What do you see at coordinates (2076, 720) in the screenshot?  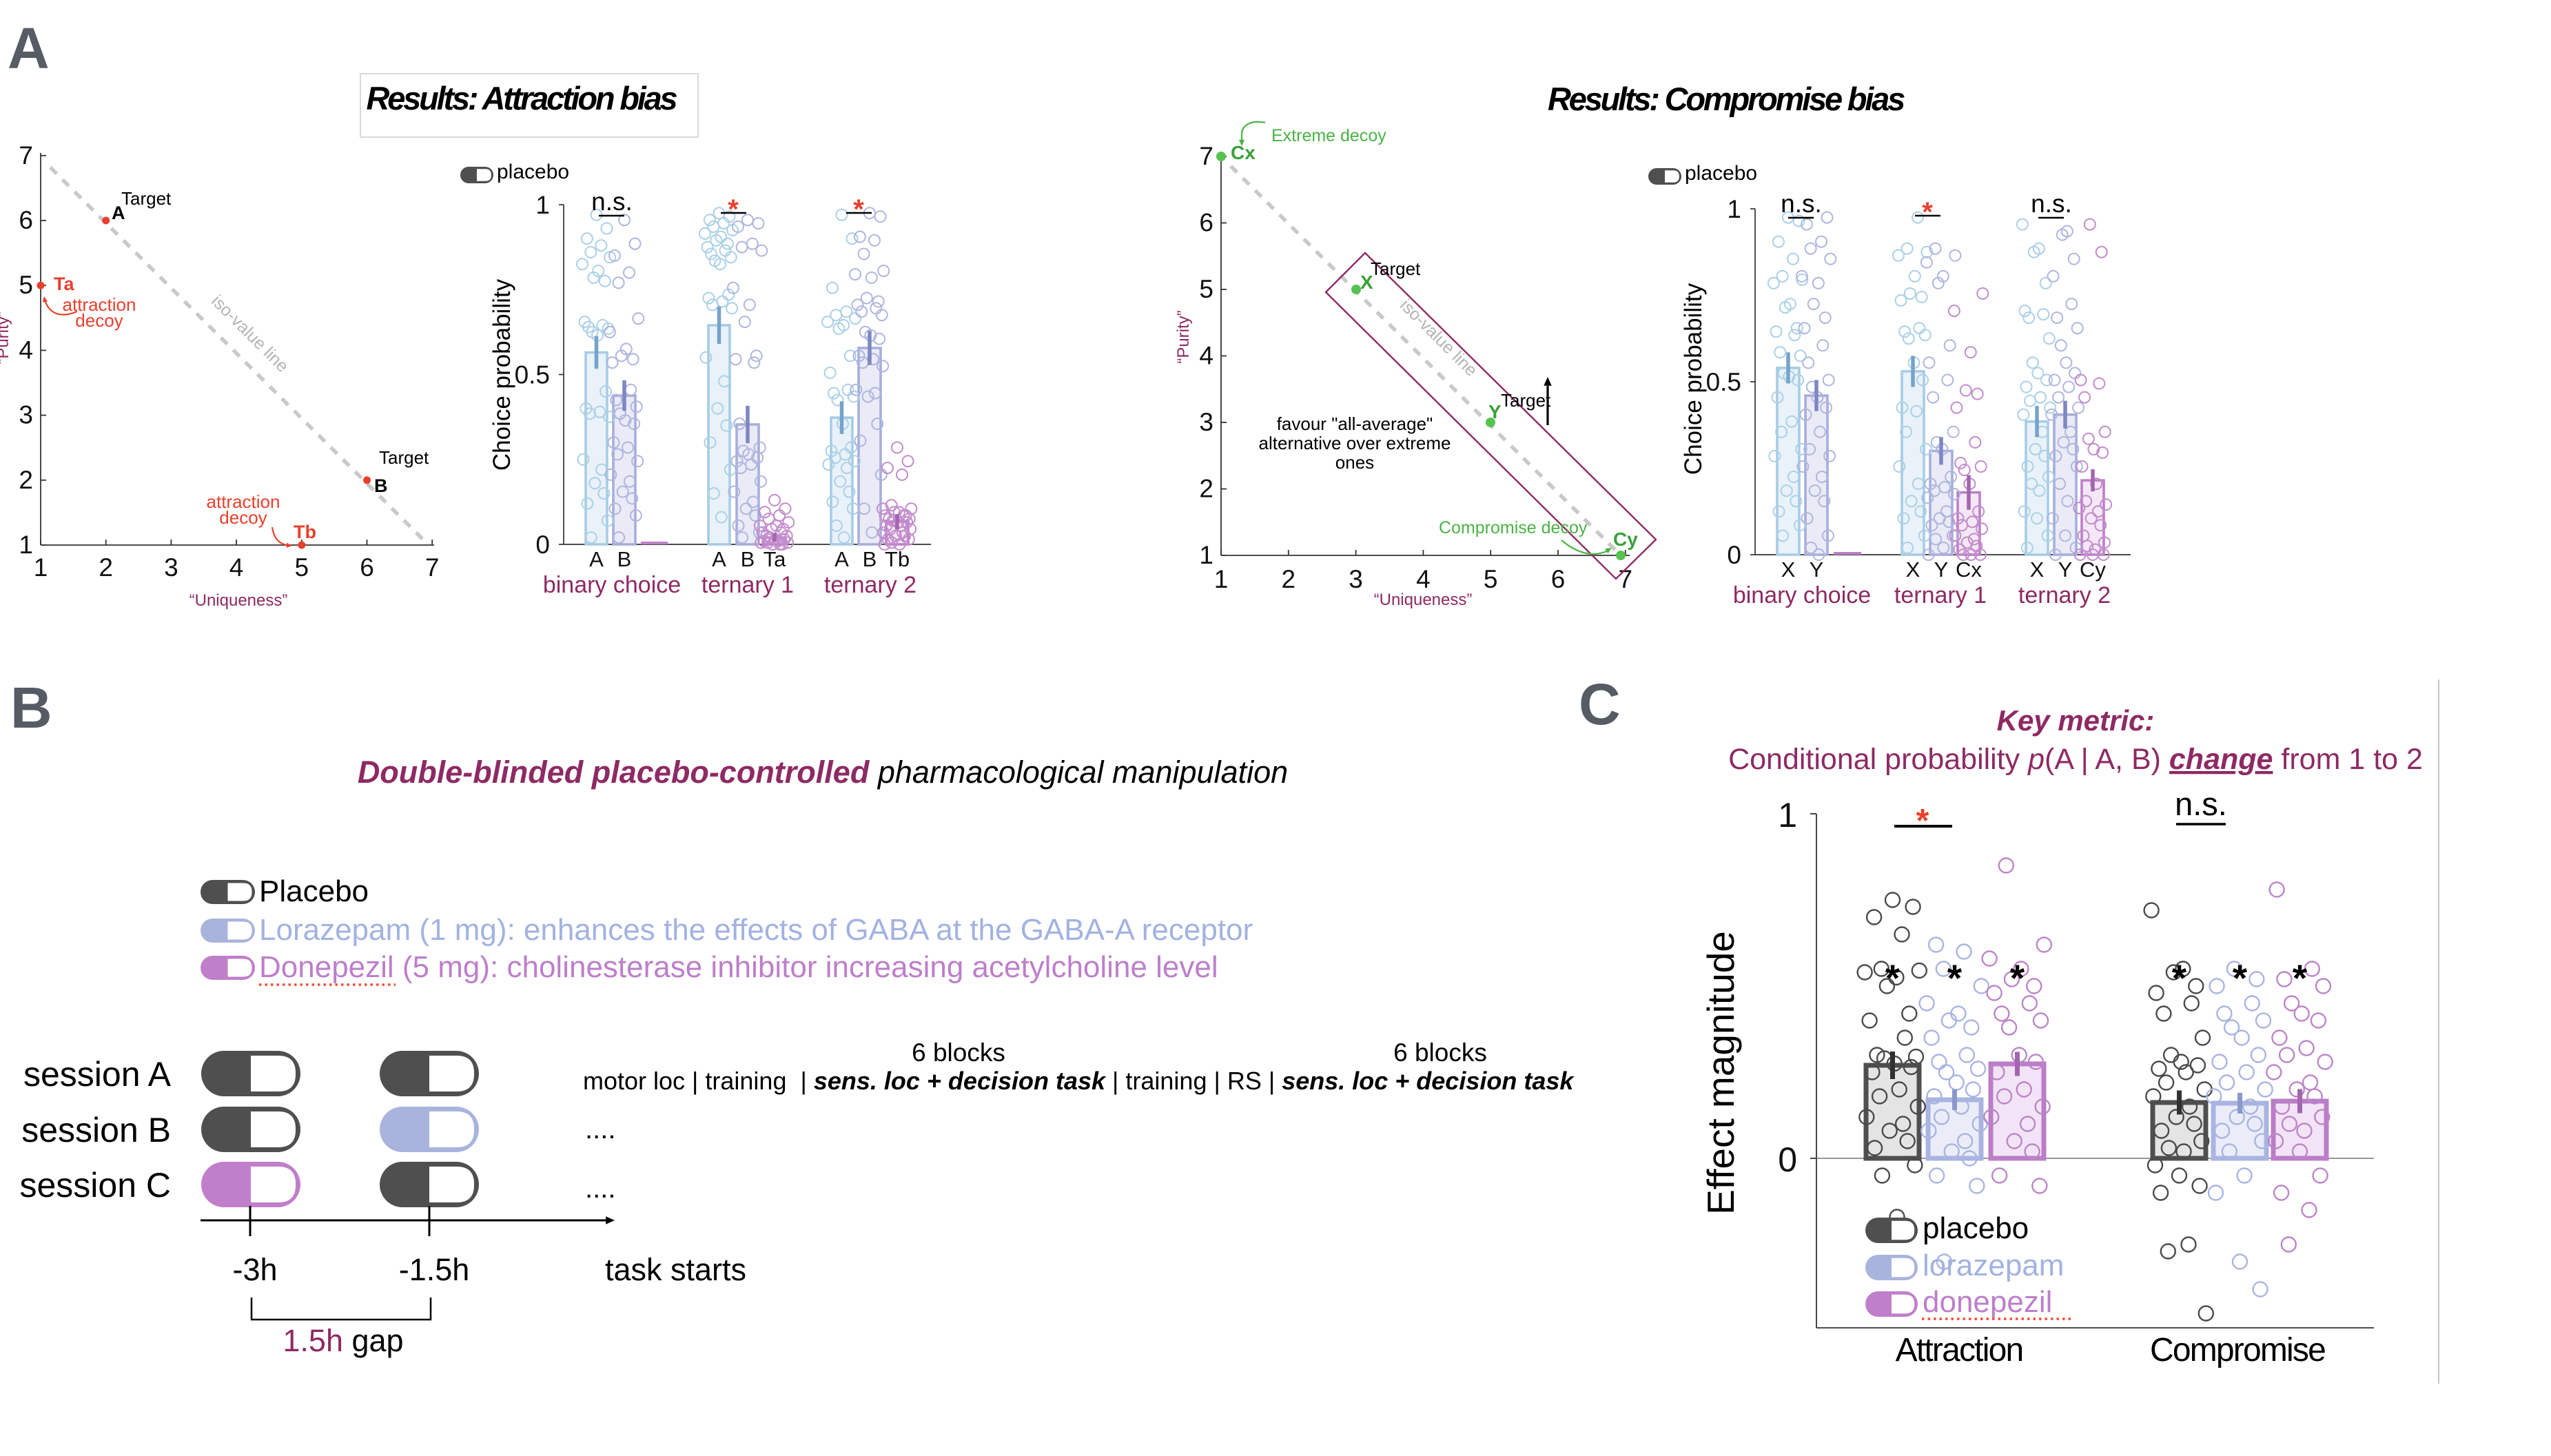 I see `svg-text: Key metric:` at bounding box center [2076, 720].